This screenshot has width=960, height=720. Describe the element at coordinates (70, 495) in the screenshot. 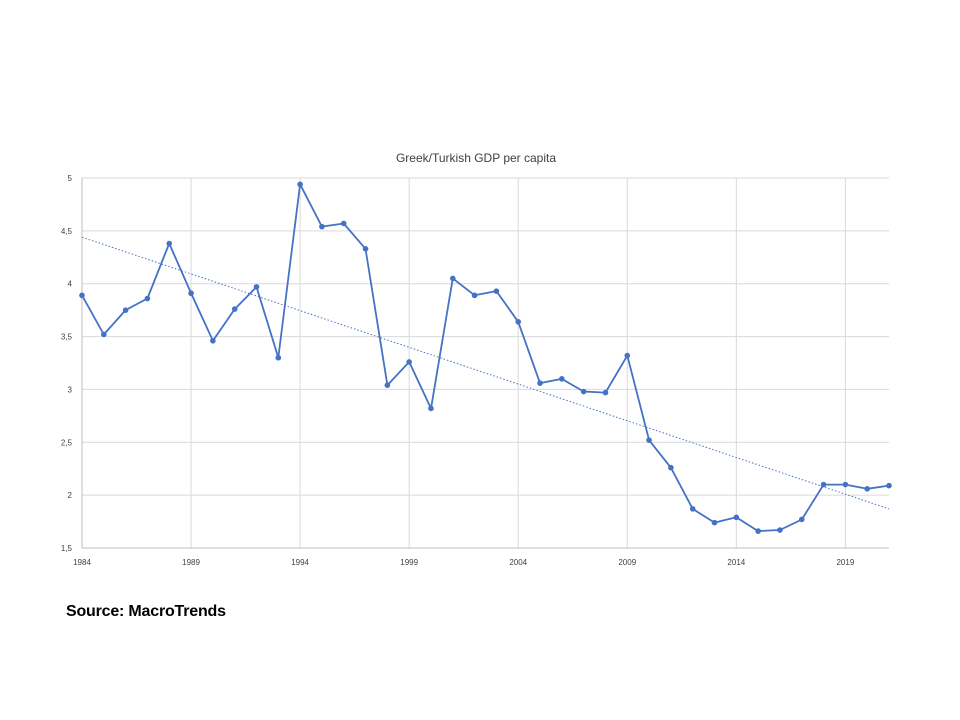

I see `y-tick-label: 2` at that location.